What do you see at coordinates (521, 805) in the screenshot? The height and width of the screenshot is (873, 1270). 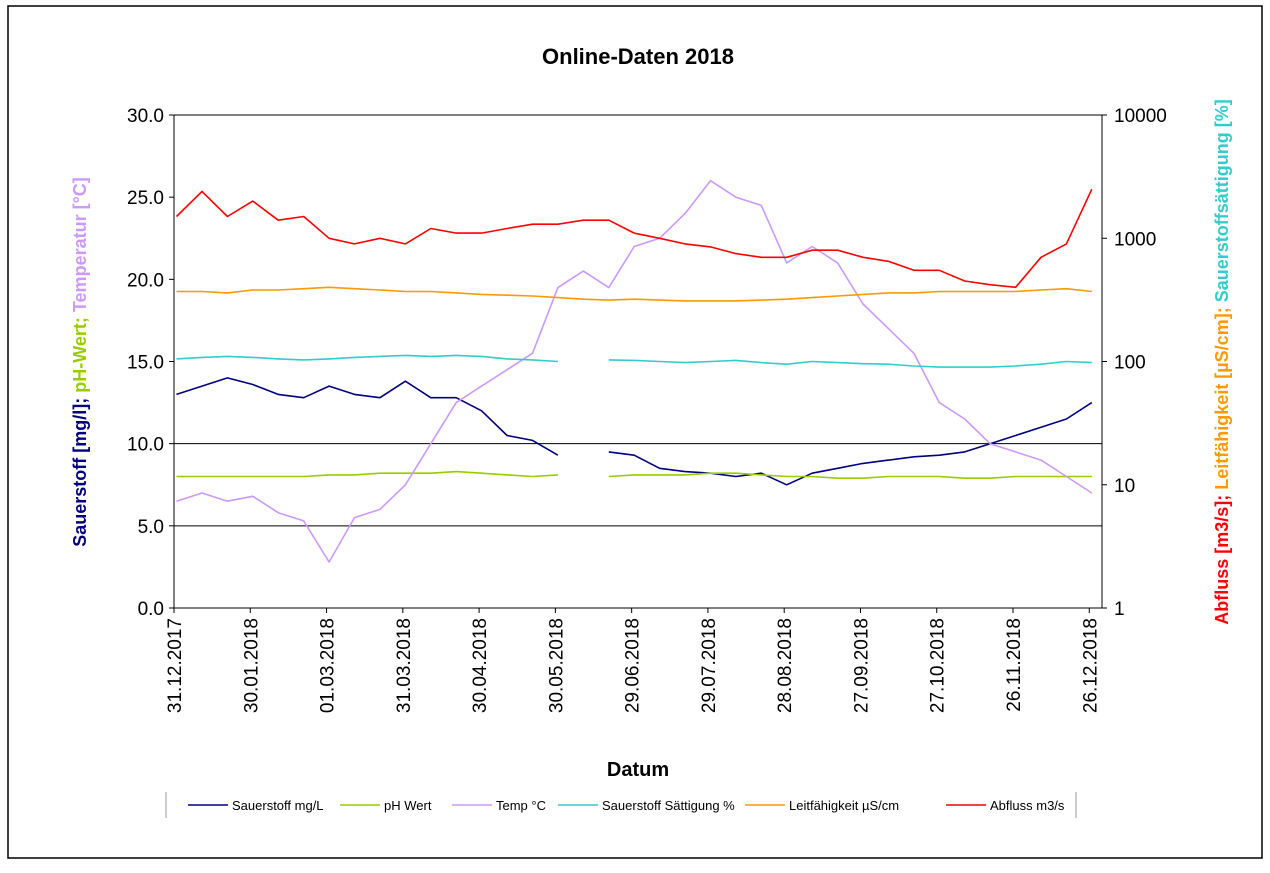 I see `legend-label: Temp °C` at bounding box center [521, 805].